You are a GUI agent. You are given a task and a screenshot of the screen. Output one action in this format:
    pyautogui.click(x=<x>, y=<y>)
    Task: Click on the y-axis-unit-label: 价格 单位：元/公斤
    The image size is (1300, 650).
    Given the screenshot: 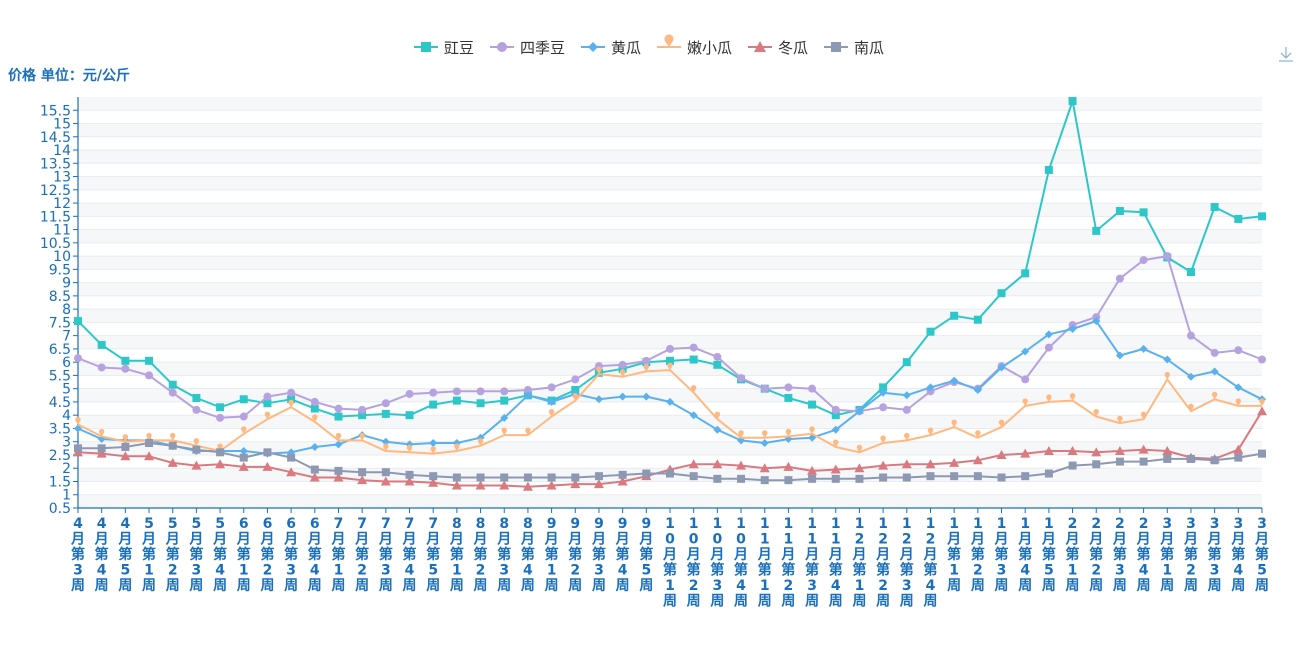 What is the action you would take?
    pyautogui.click(x=69, y=75)
    